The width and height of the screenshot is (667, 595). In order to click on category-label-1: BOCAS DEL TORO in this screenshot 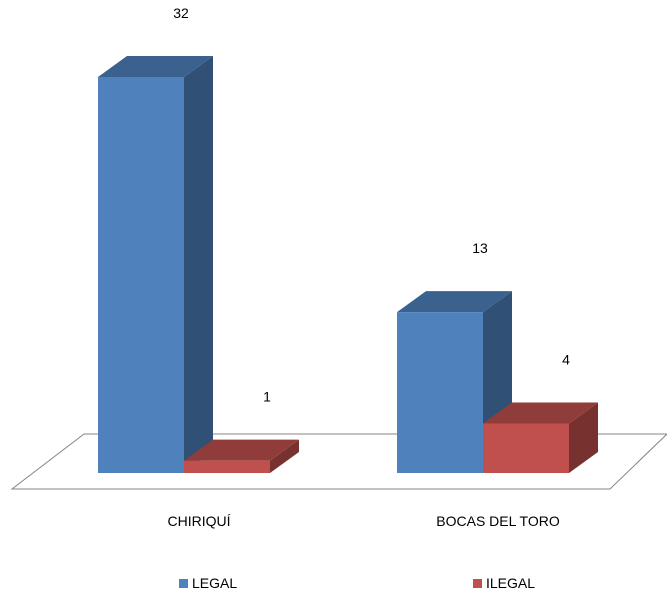, I will do `click(498, 521)`.